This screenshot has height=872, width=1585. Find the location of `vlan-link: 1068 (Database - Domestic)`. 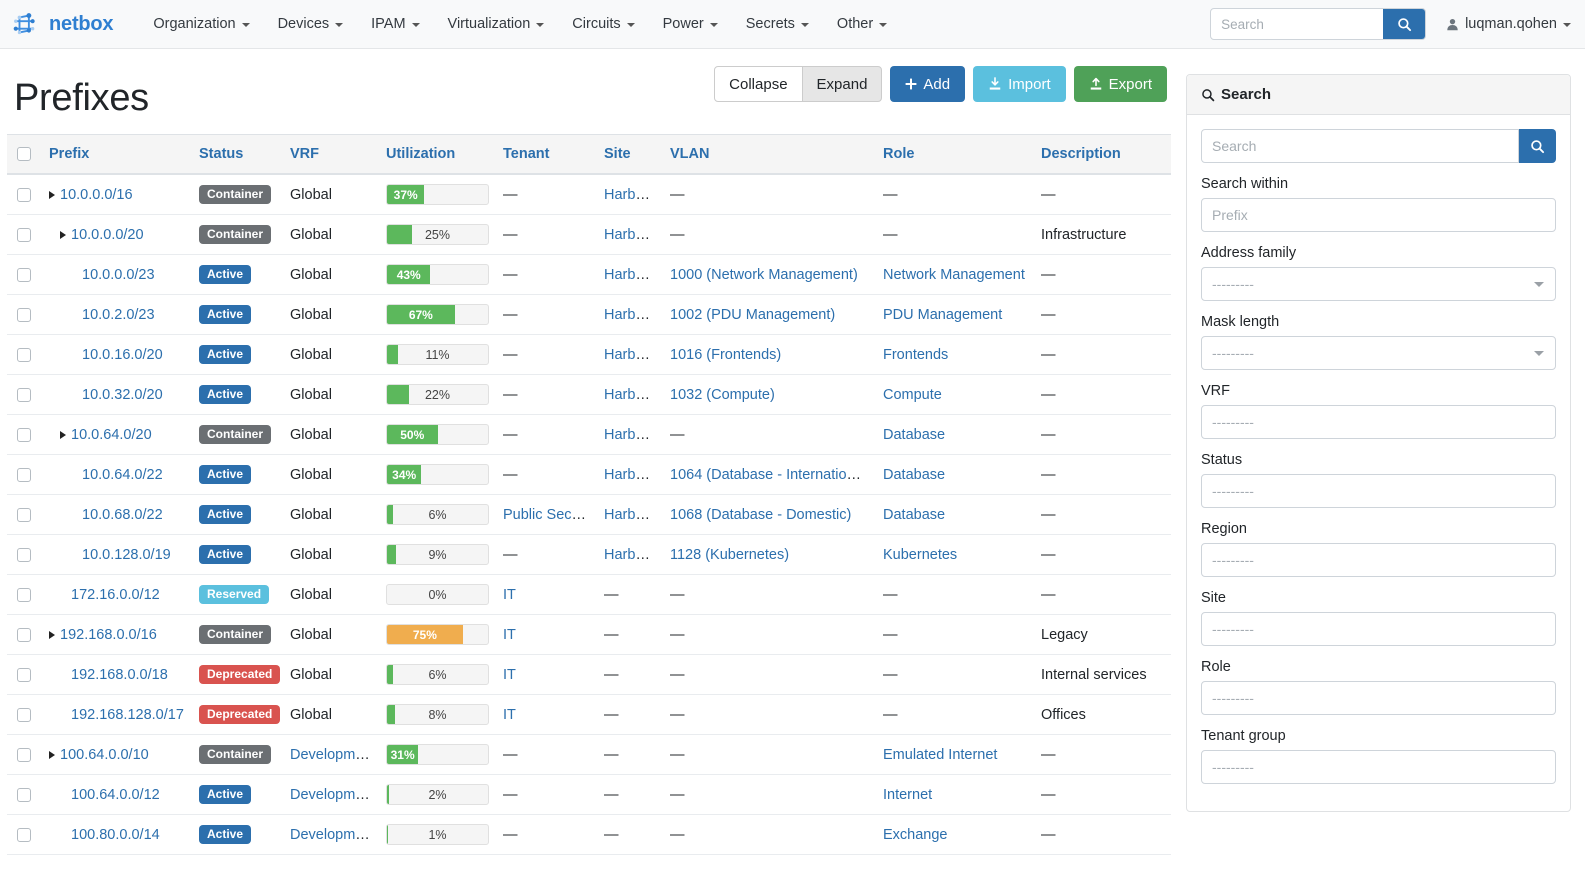

vlan-link: 1068 (Database - Domestic) is located at coordinates (761, 514).